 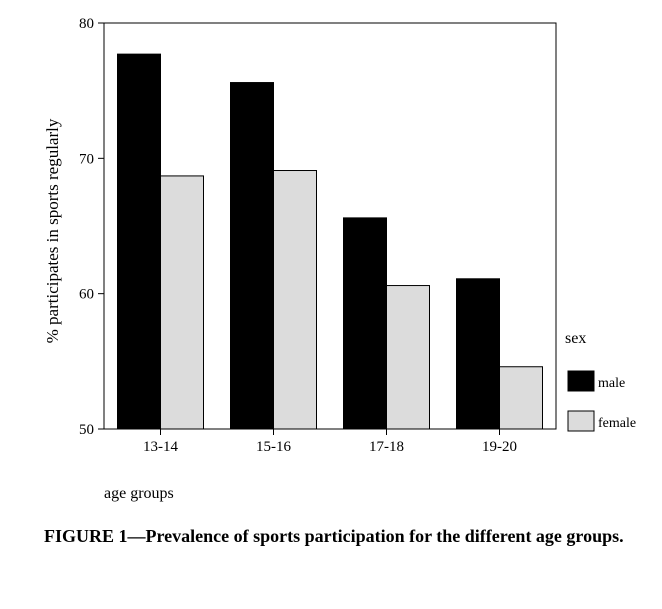 What do you see at coordinates (91, 227) in the screenshot?
I see `y-axis: 50 60 70 80` at bounding box center [91, 227].